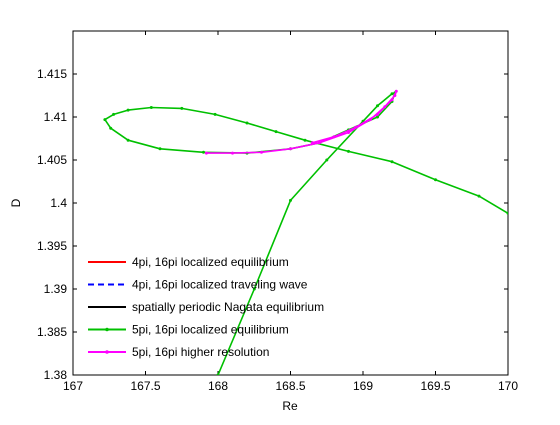  What do you see at coordinates (73, 386) in the screenshot?
I see `x-tick-label: 167` at bounding box center [73, 386].